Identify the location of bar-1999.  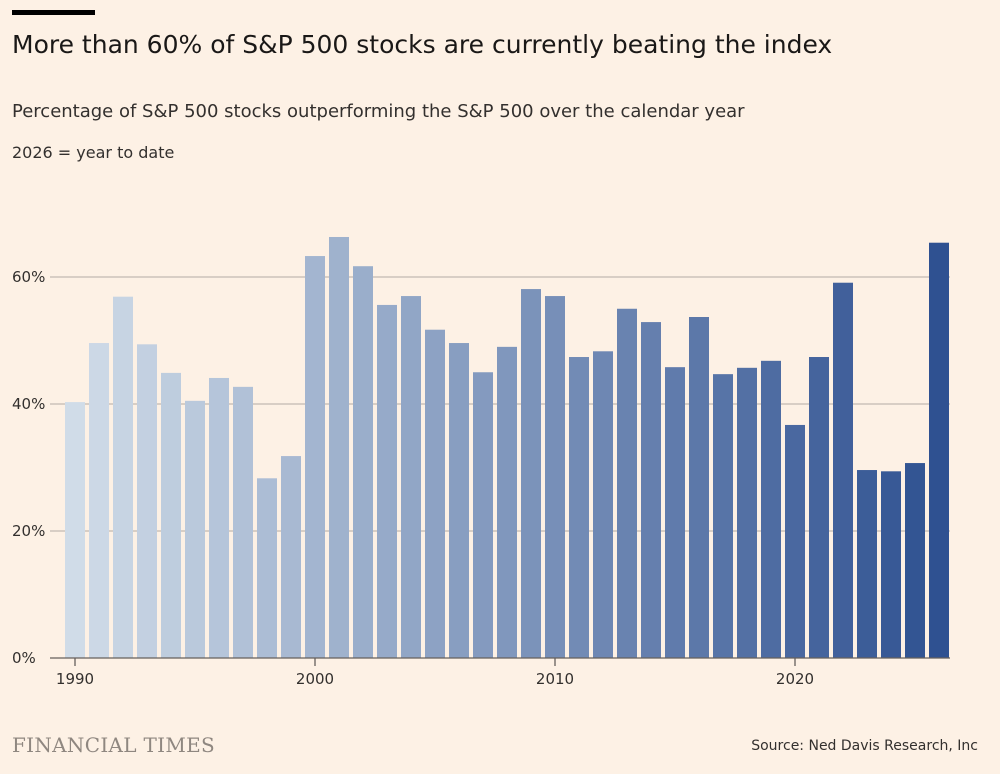
(291, 557).